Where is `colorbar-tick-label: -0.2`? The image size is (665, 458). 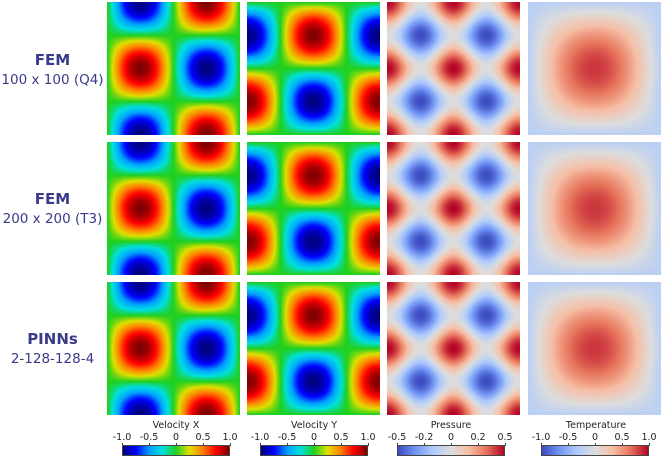
colorbar-tick-label: -0.2 is located at coordinates (424, 437).